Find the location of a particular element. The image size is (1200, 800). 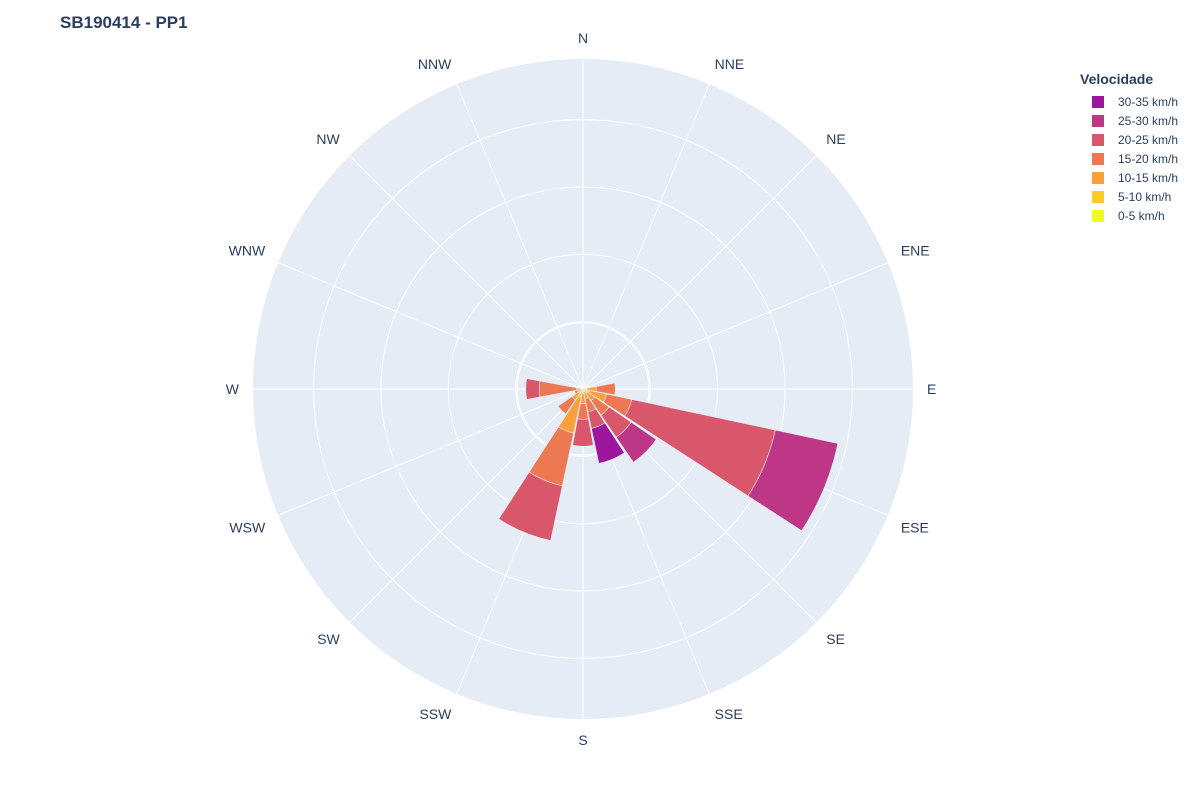

direction-label: NW is located at coordinates (328, 139).